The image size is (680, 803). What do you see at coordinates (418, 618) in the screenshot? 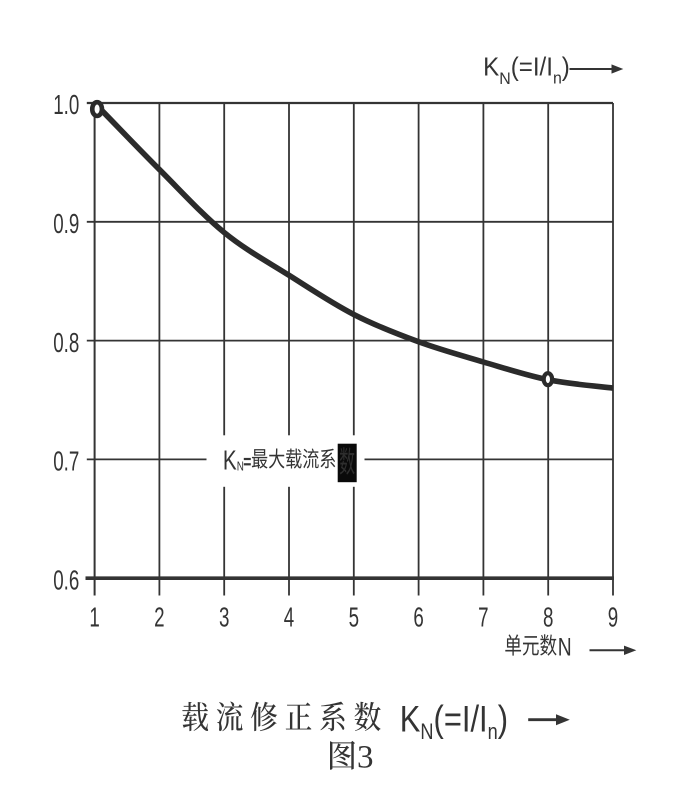
I see `svg-text: 6` at bounding box center [418, 618].